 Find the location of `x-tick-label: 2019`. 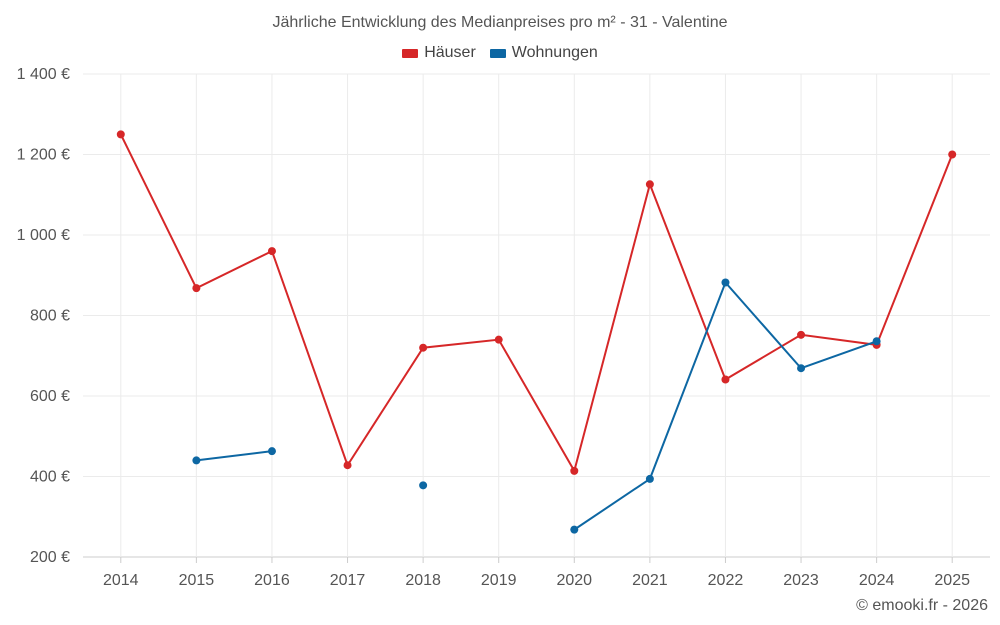

x-tick-label: 2019 is located at coordinates (499, 580).